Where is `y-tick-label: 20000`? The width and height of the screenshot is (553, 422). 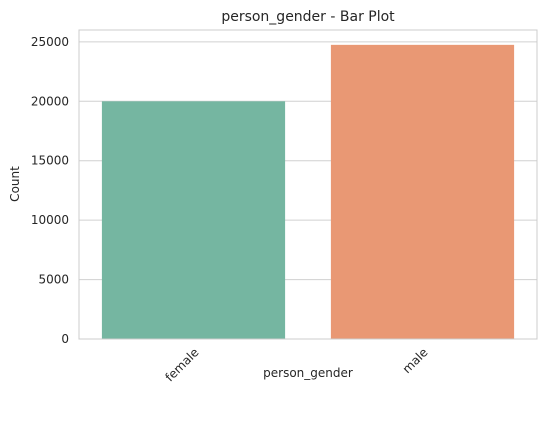
y-tick-label: 20000 is located at coordinates (50, 101).